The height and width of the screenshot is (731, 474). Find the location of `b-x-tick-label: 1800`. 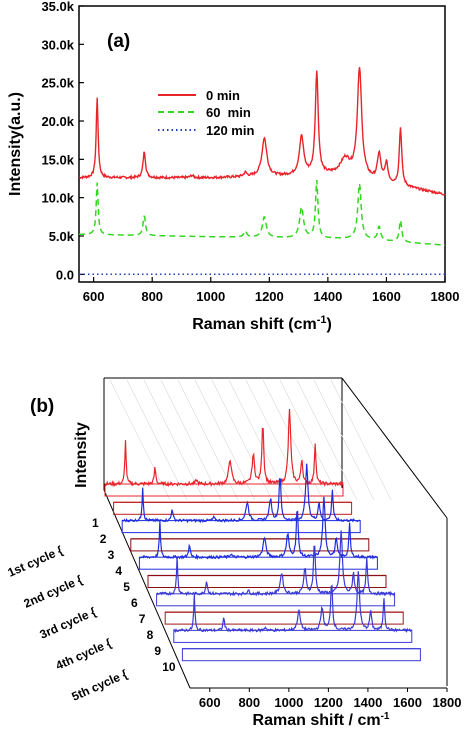

b-x-tick-label: 1800 is located at coordinates (447, 702).